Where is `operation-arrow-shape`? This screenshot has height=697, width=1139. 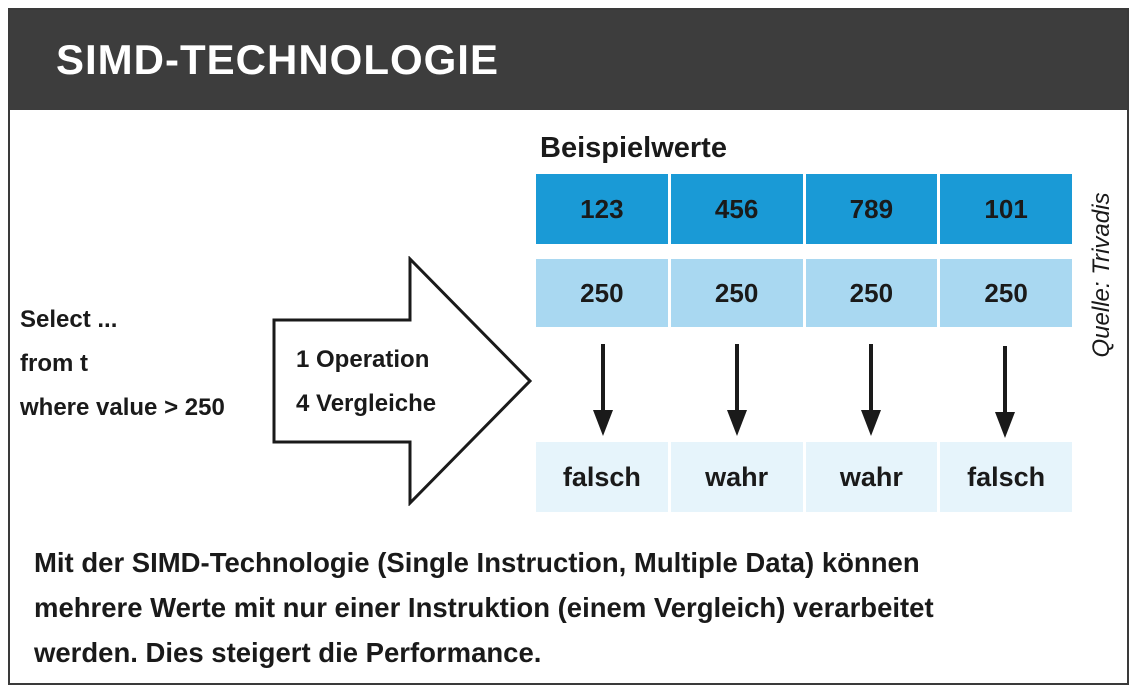
operation-arrow-shape is located at coordinates (402, 381).